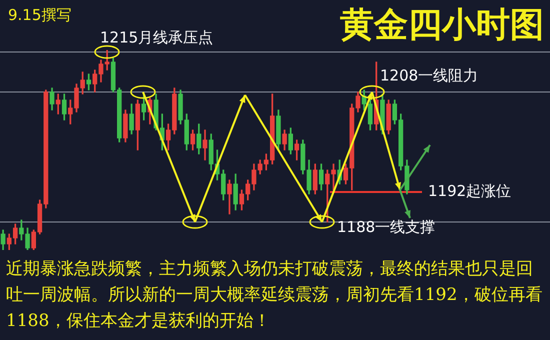 Image resolution: width=550 pixels, height=340 pixels. What do you see at coordinates (470, 191) in the screenshot?
I see `ref-line-label: 1192起涨位` at bounding box center [470, 191].